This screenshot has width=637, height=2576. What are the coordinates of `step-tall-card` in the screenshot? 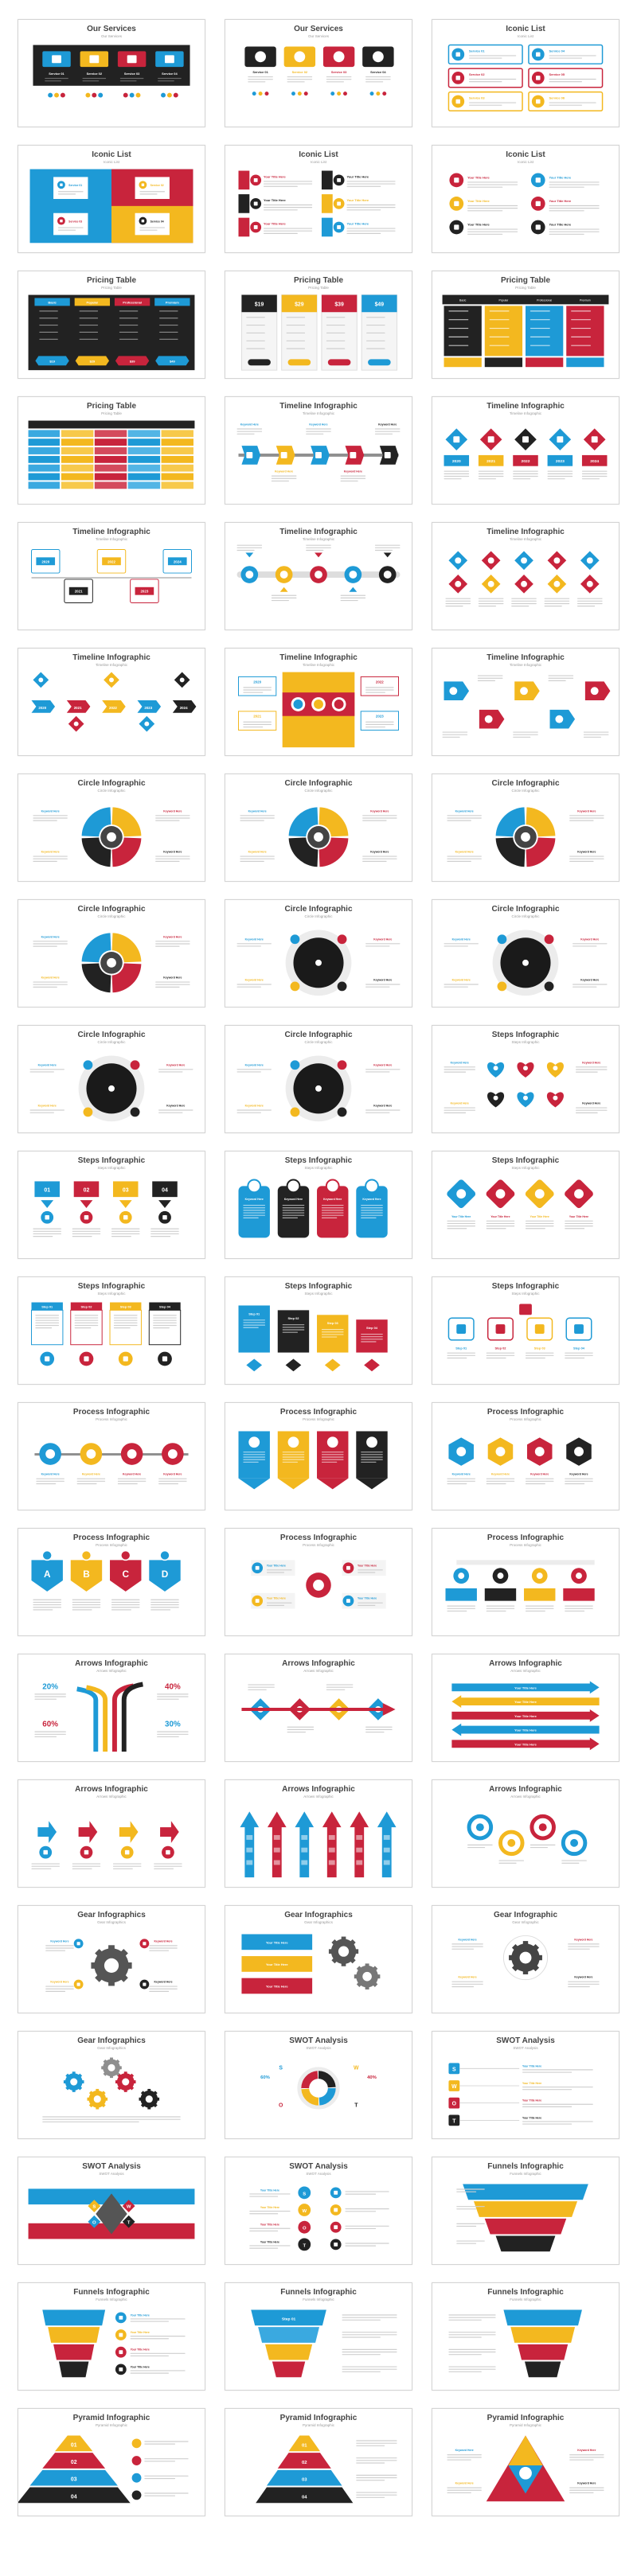 It's located at (254, 1212).